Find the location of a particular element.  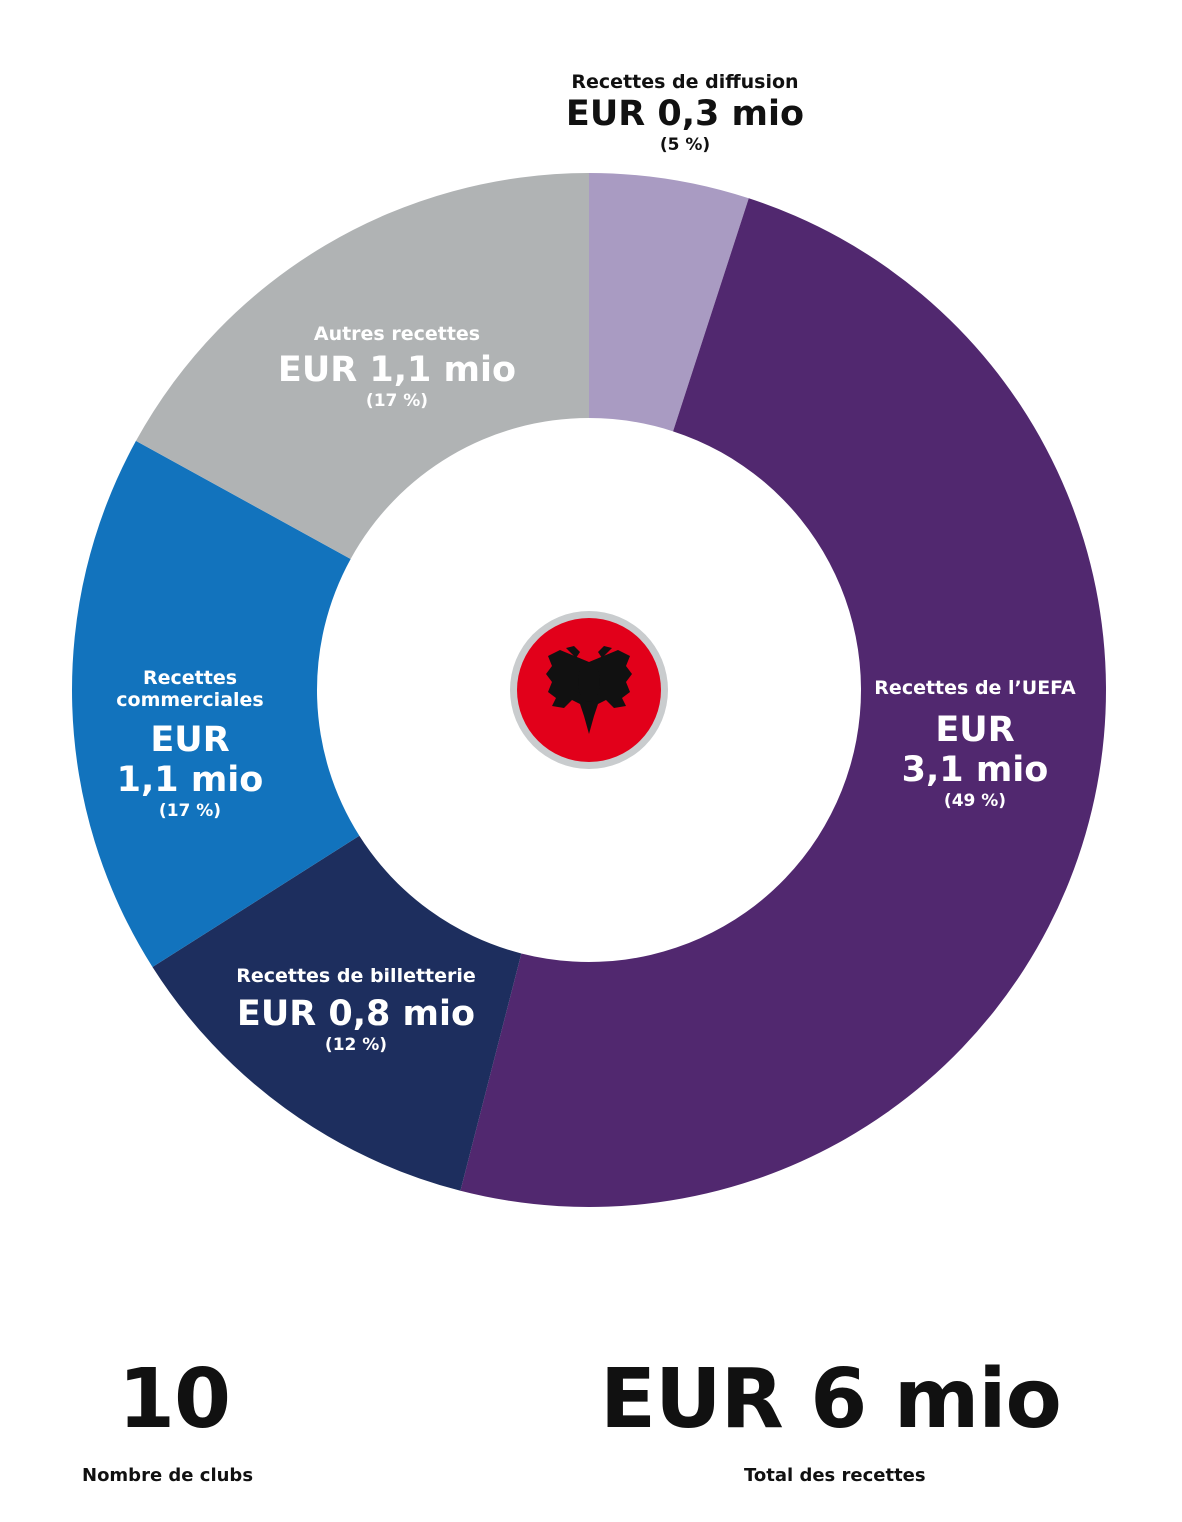

slice-autres-recettes is located at coordinates (362, 366).